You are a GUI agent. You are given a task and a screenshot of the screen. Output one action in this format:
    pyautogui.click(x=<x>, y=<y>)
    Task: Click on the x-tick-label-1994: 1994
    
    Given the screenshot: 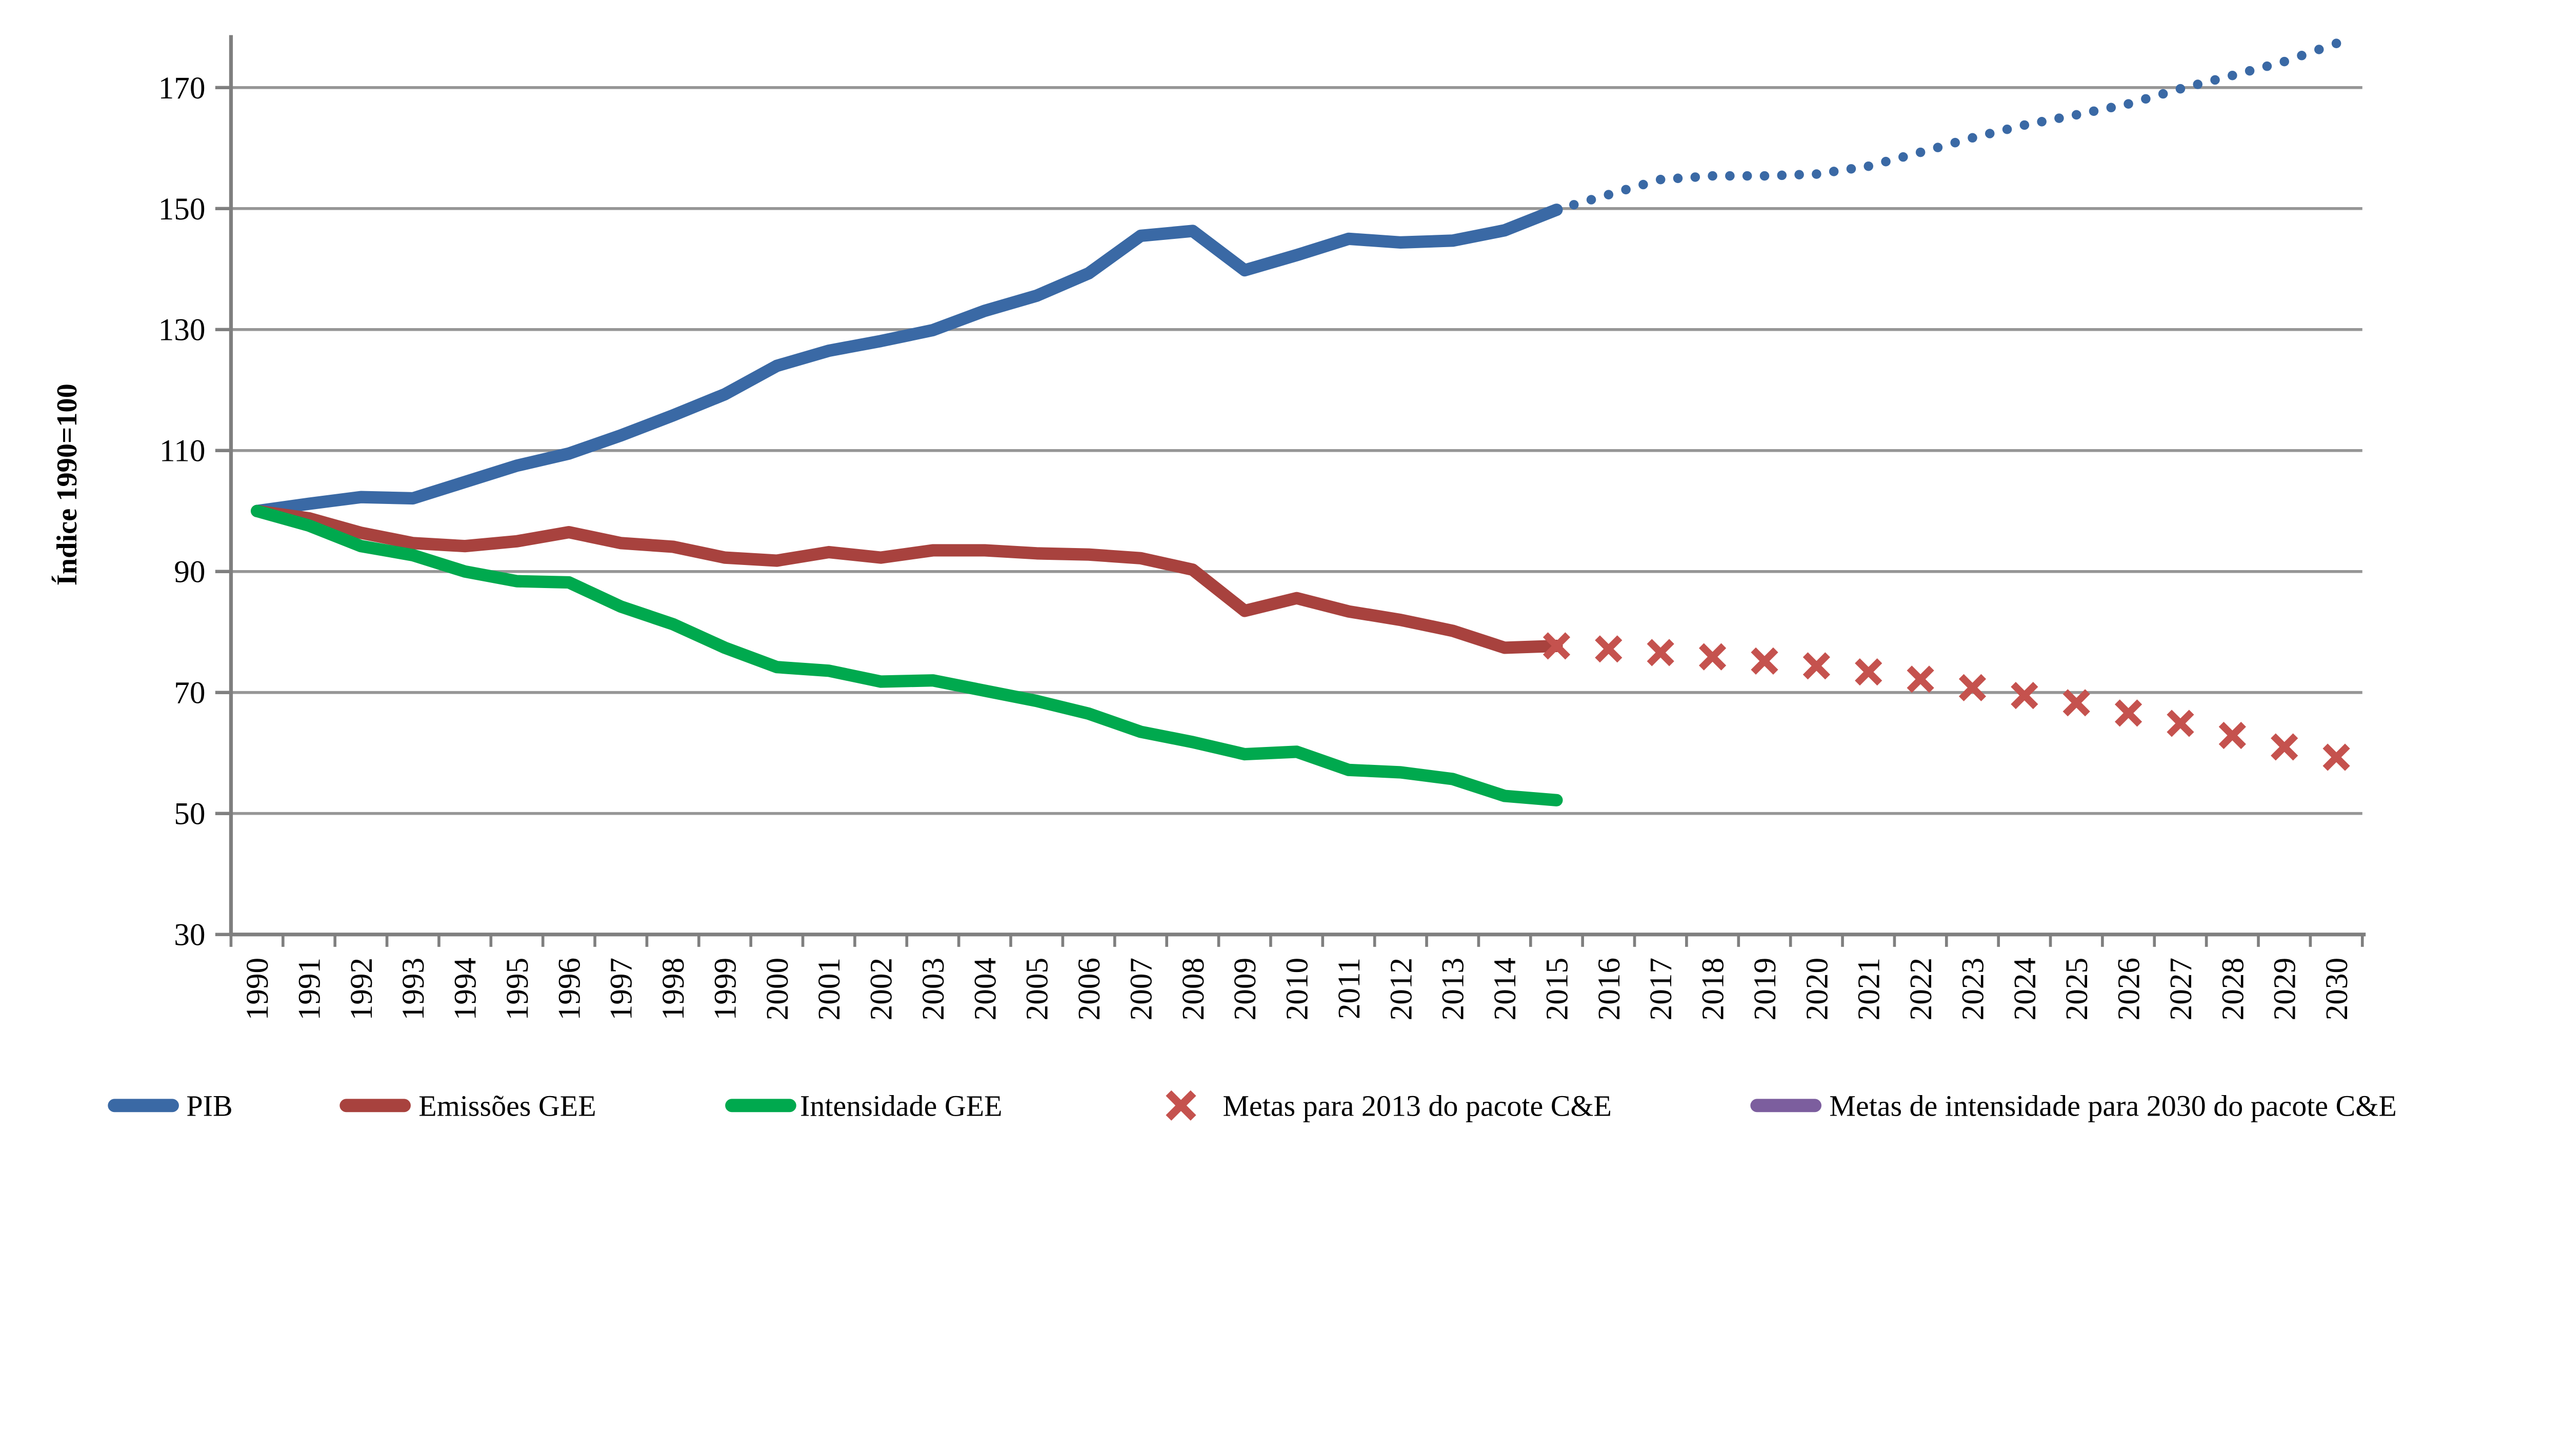 What is the action you would take?
    pyautogui.click(x=466, y=989)
    